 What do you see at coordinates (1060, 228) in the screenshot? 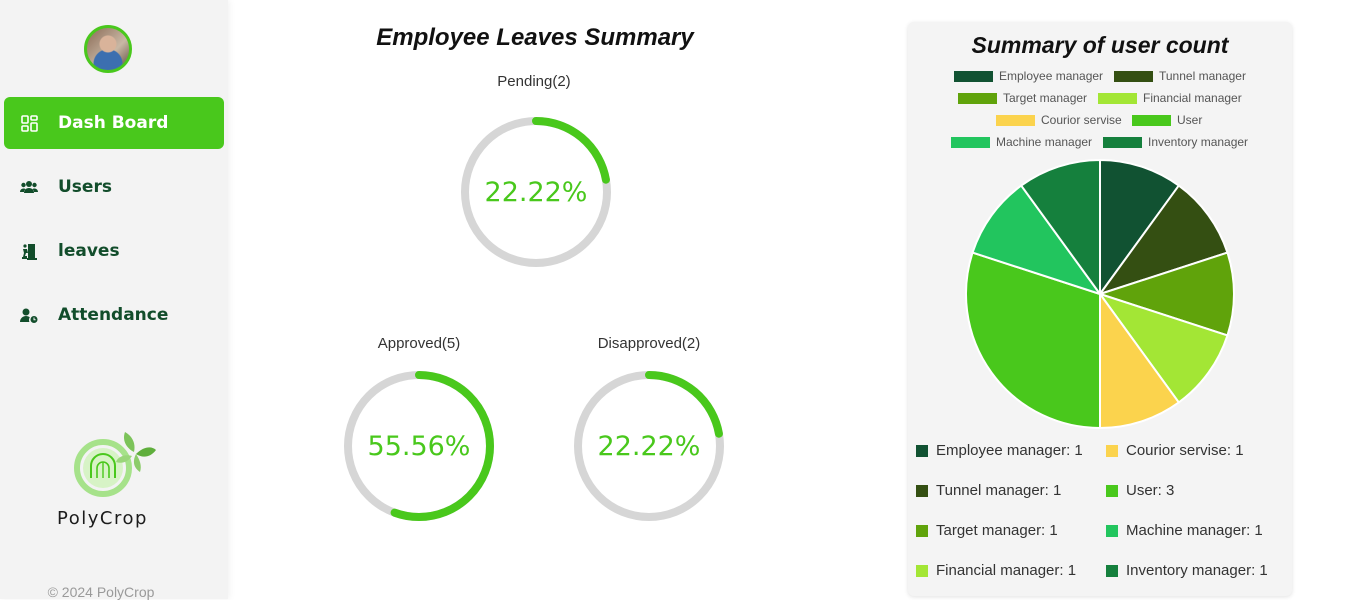
I see `pie-slice-inventory-manager` at bounding box center [1060, 228].